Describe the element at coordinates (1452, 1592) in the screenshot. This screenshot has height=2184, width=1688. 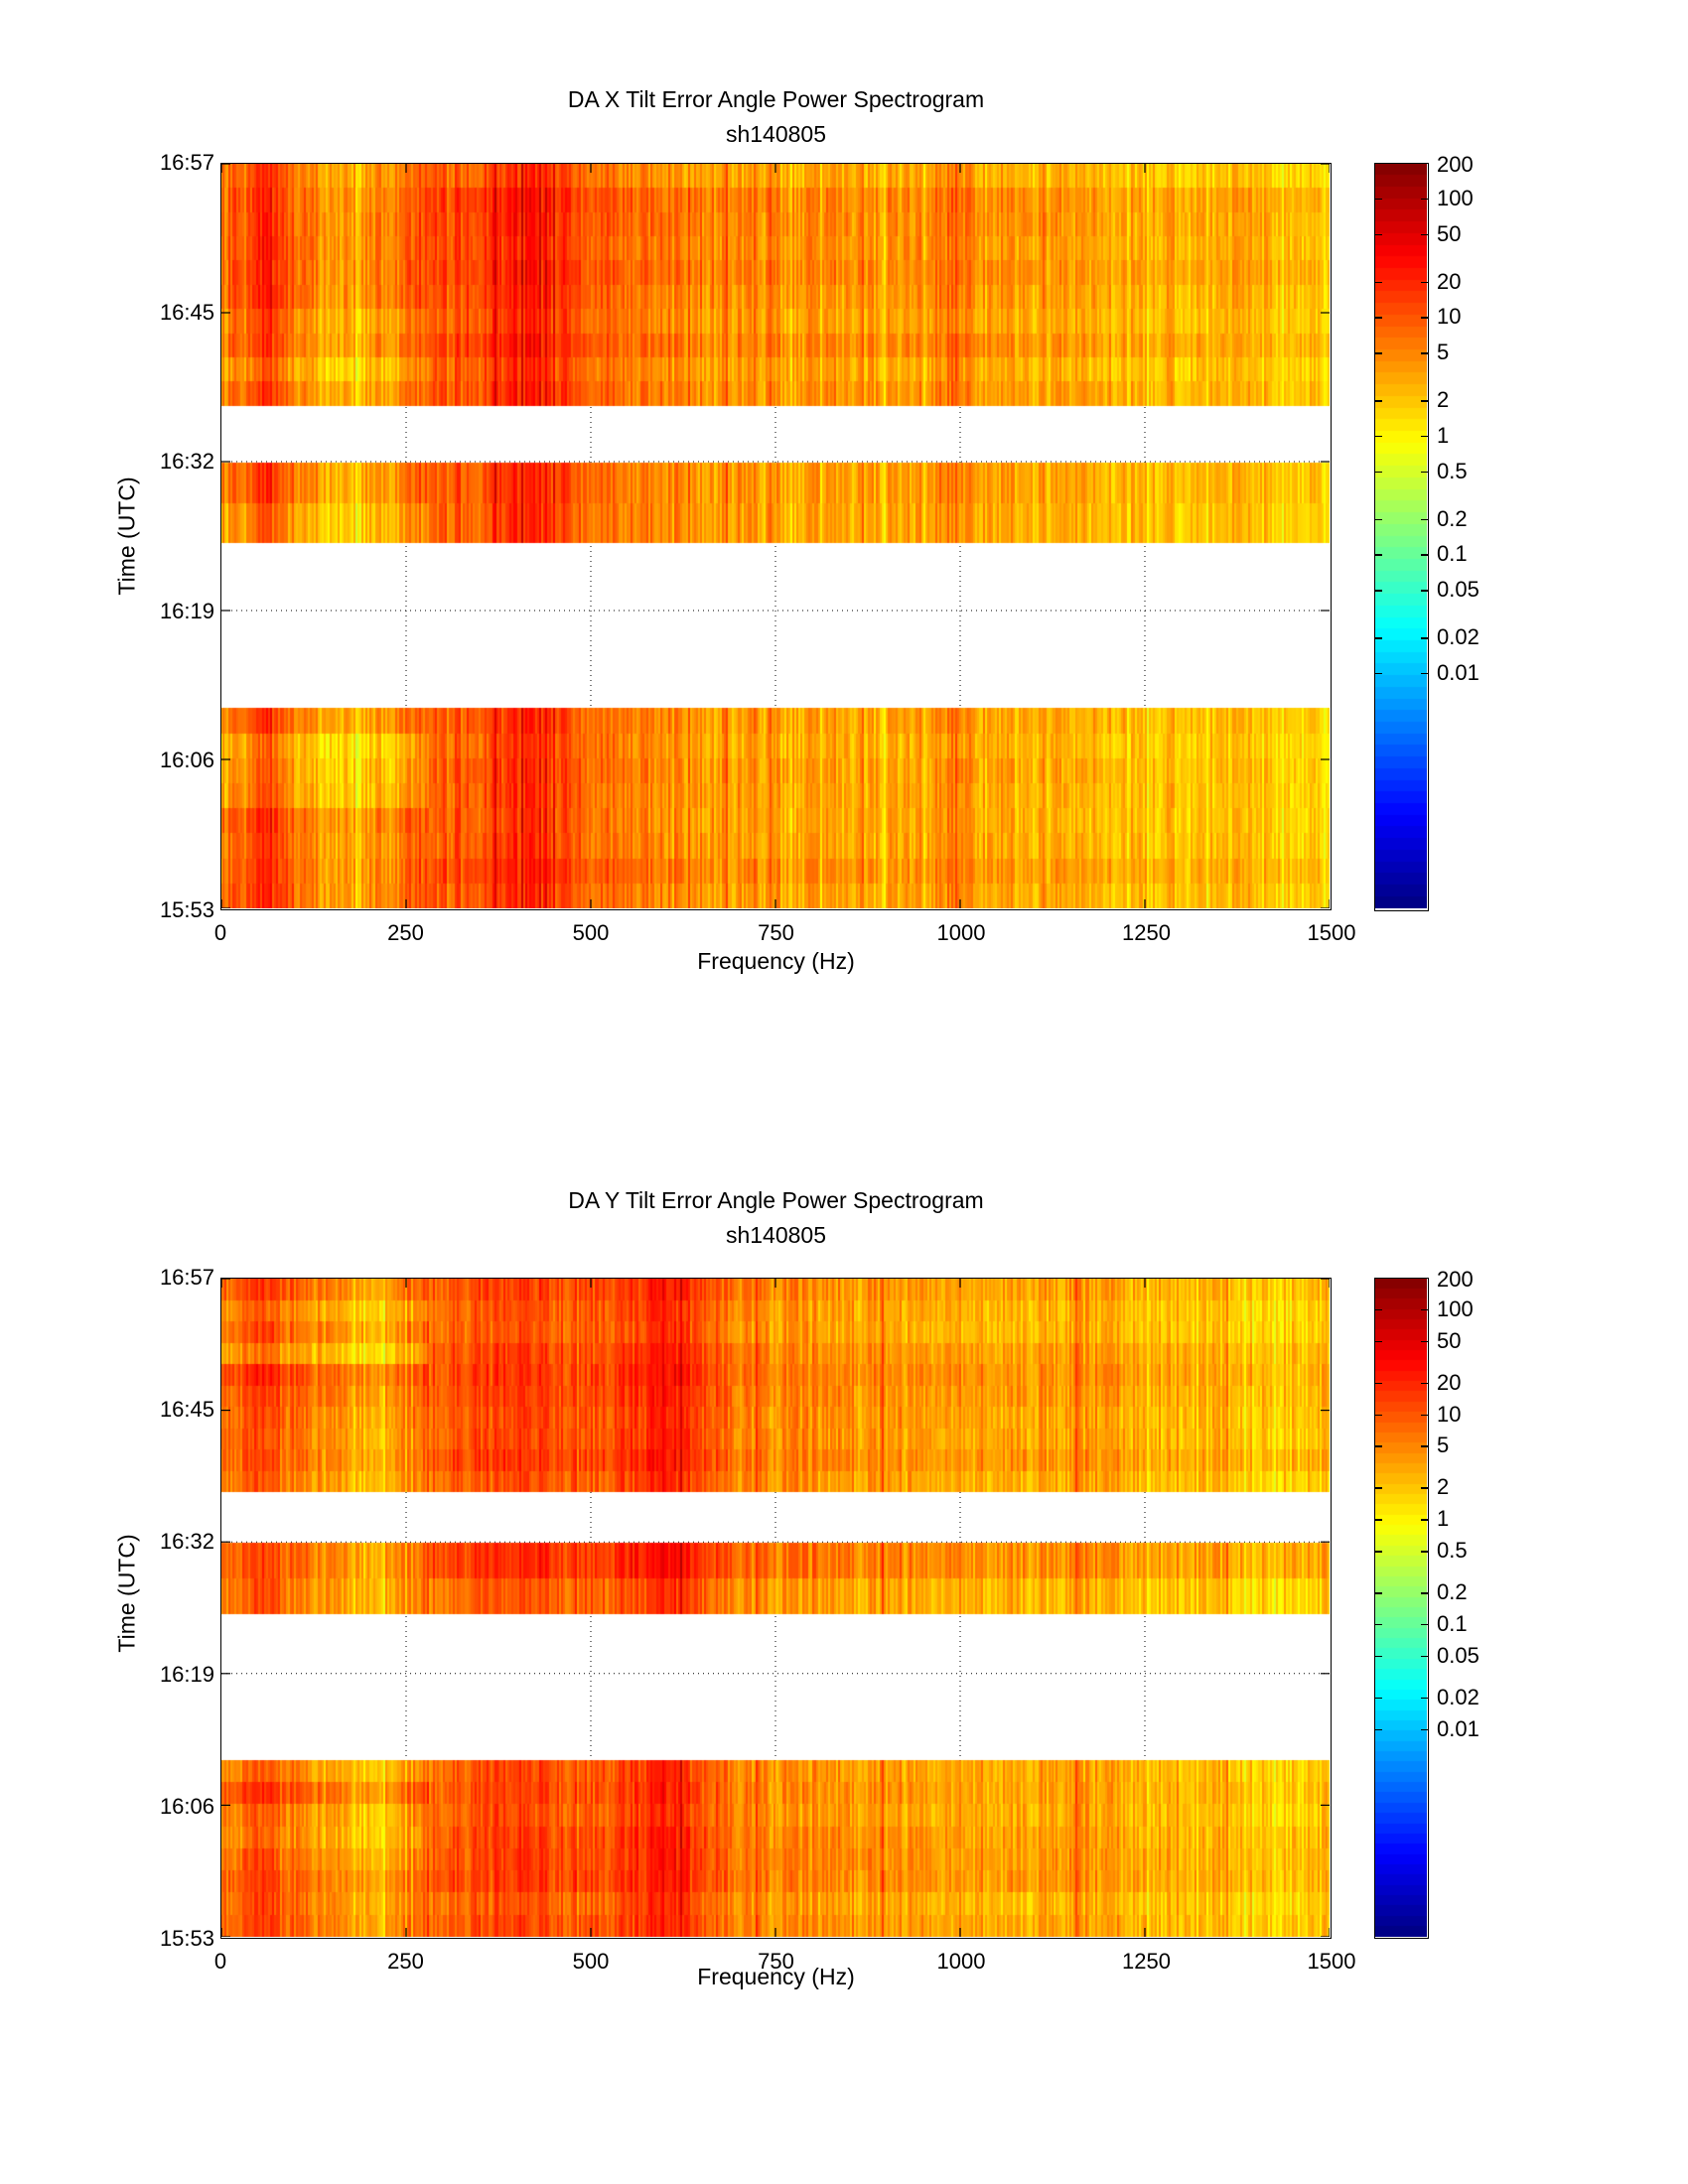
I see `colorbar-tick-label: 0.2` at that location.